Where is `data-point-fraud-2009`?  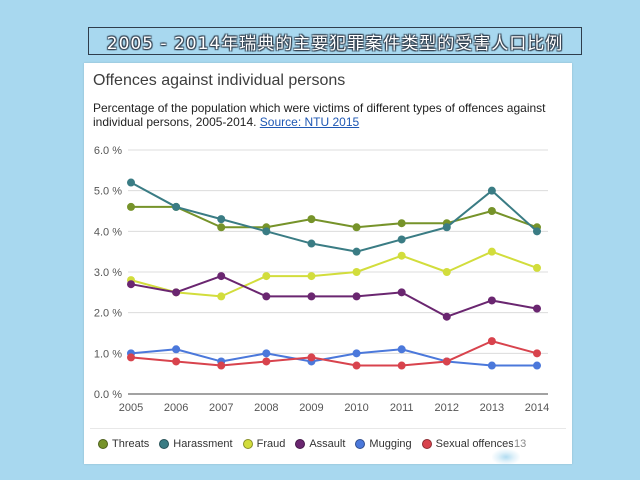 data-point-fraud-2009 is located at coordinates (311, 276).